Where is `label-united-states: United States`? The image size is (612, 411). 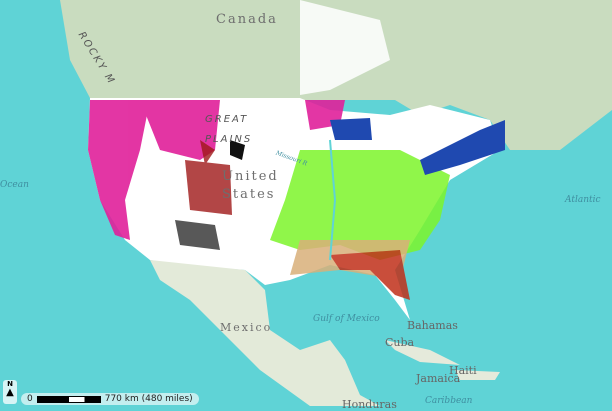 label-united-states: United States is located at coordinates (250, 185).